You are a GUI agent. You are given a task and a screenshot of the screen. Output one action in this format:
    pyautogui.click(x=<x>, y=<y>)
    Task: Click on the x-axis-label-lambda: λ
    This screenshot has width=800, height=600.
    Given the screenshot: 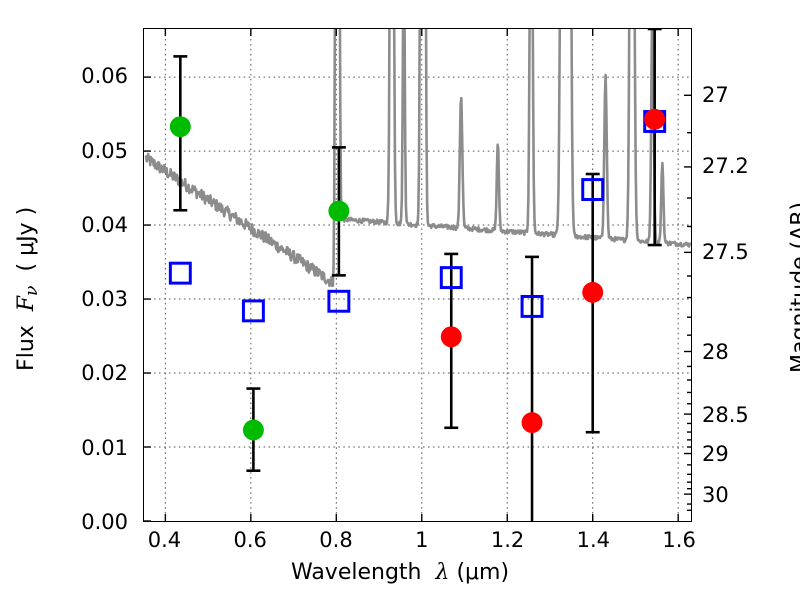 What is the action you would take?
    pyautogui.click(x=442, y=572)
    